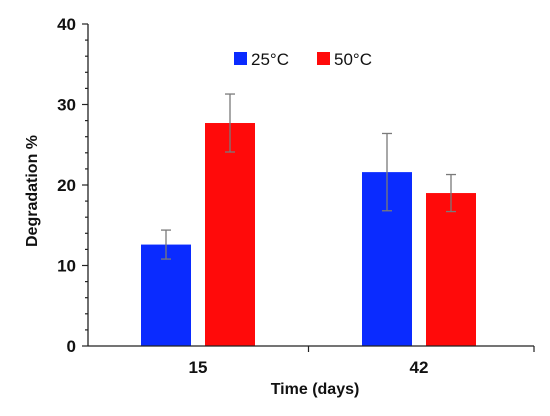 This screenshot has width=550, height=416. What do you see at coordinates (66, 24) in the screenshot?
I see `y-tick-label: 40` at bounding box center [66, 24].